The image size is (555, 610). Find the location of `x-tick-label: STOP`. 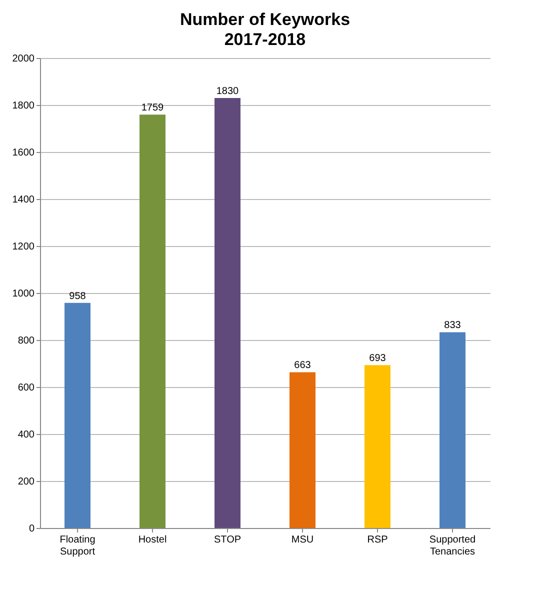

x-tick-label: STOP is located at coordinates (228, 540).